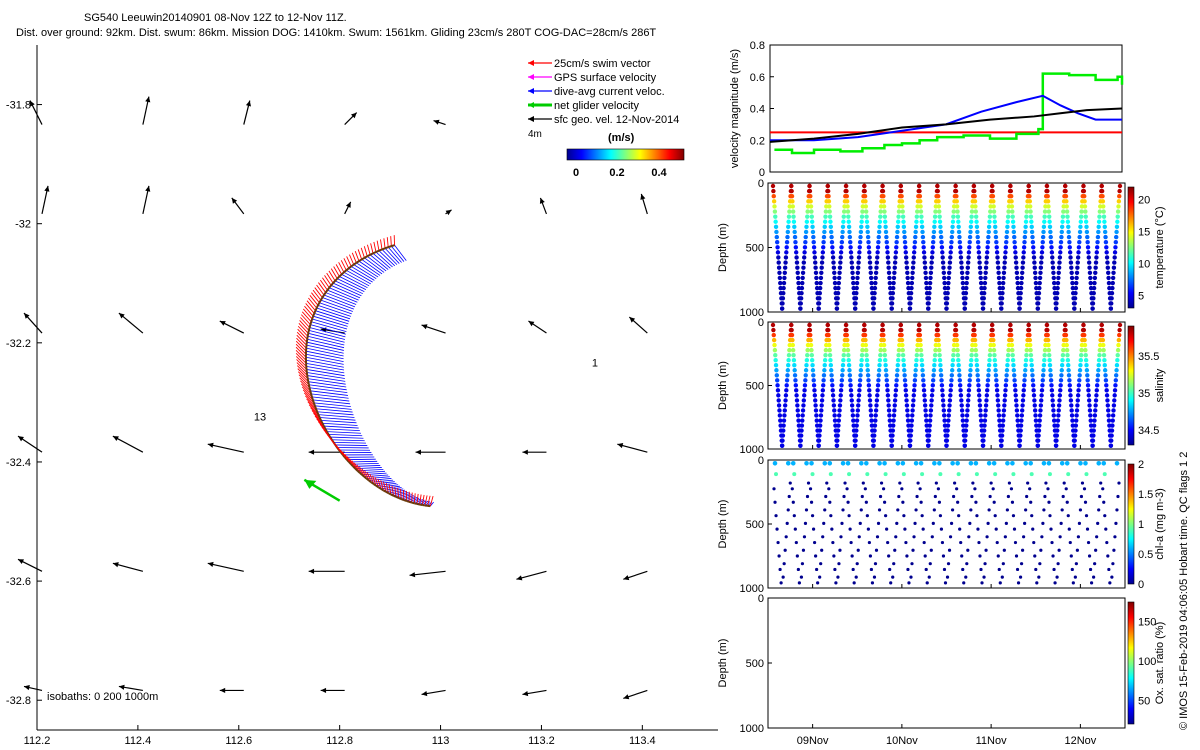 Image resolution: width=1200 pixels, height=750 pixels. What do you see at coordinates (723, 385) in the screenshot?
I see `depth-axis-label: Depth (m)` at bounding box center [723, 385].